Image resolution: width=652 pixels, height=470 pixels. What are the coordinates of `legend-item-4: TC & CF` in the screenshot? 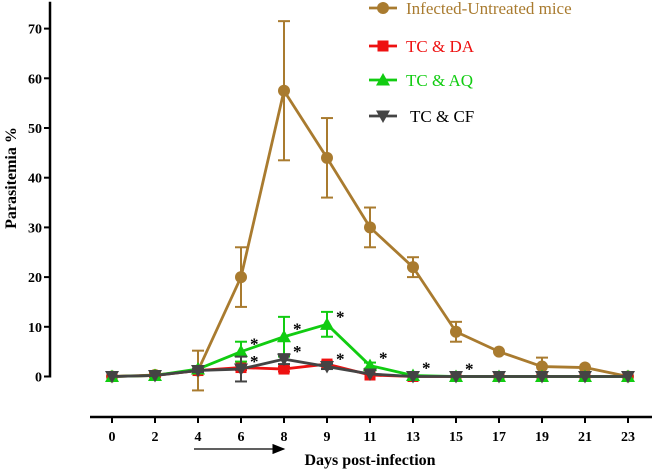 It's located at (421, 116).